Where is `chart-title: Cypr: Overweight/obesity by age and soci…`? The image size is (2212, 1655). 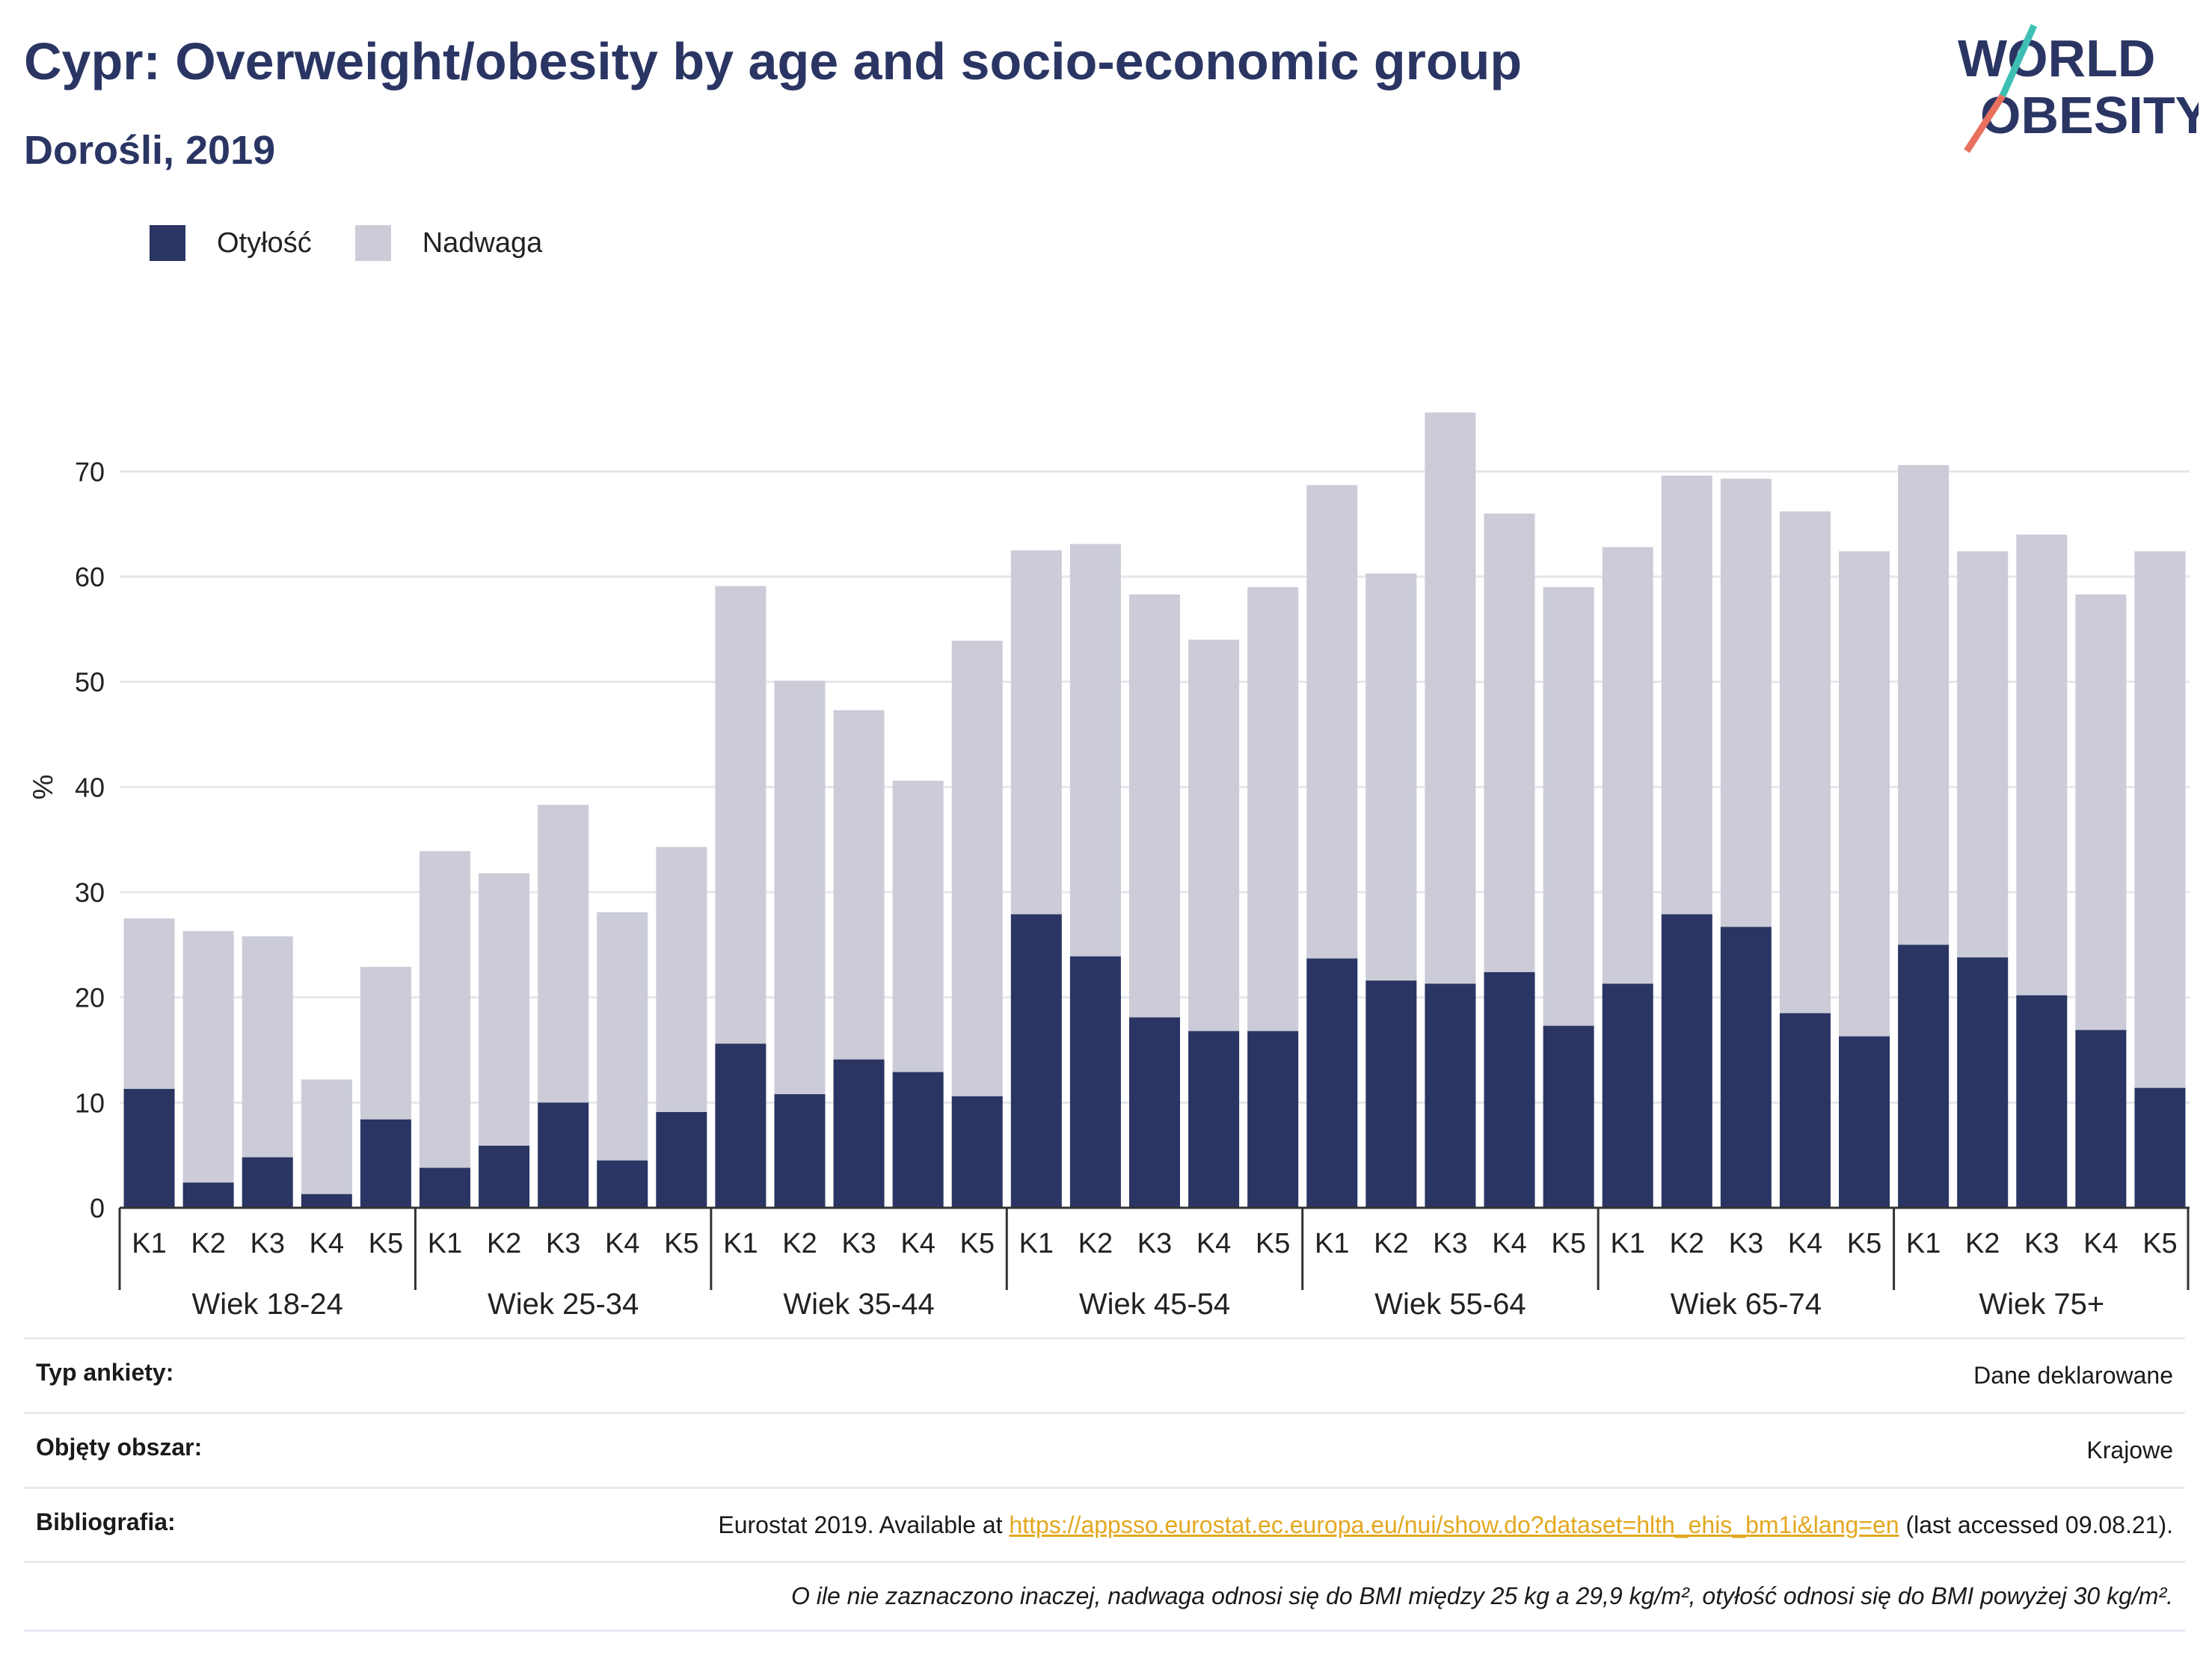 chart-title: Cypr: Overweight/obesity by age and soci… is located at coordinates (773, 61).